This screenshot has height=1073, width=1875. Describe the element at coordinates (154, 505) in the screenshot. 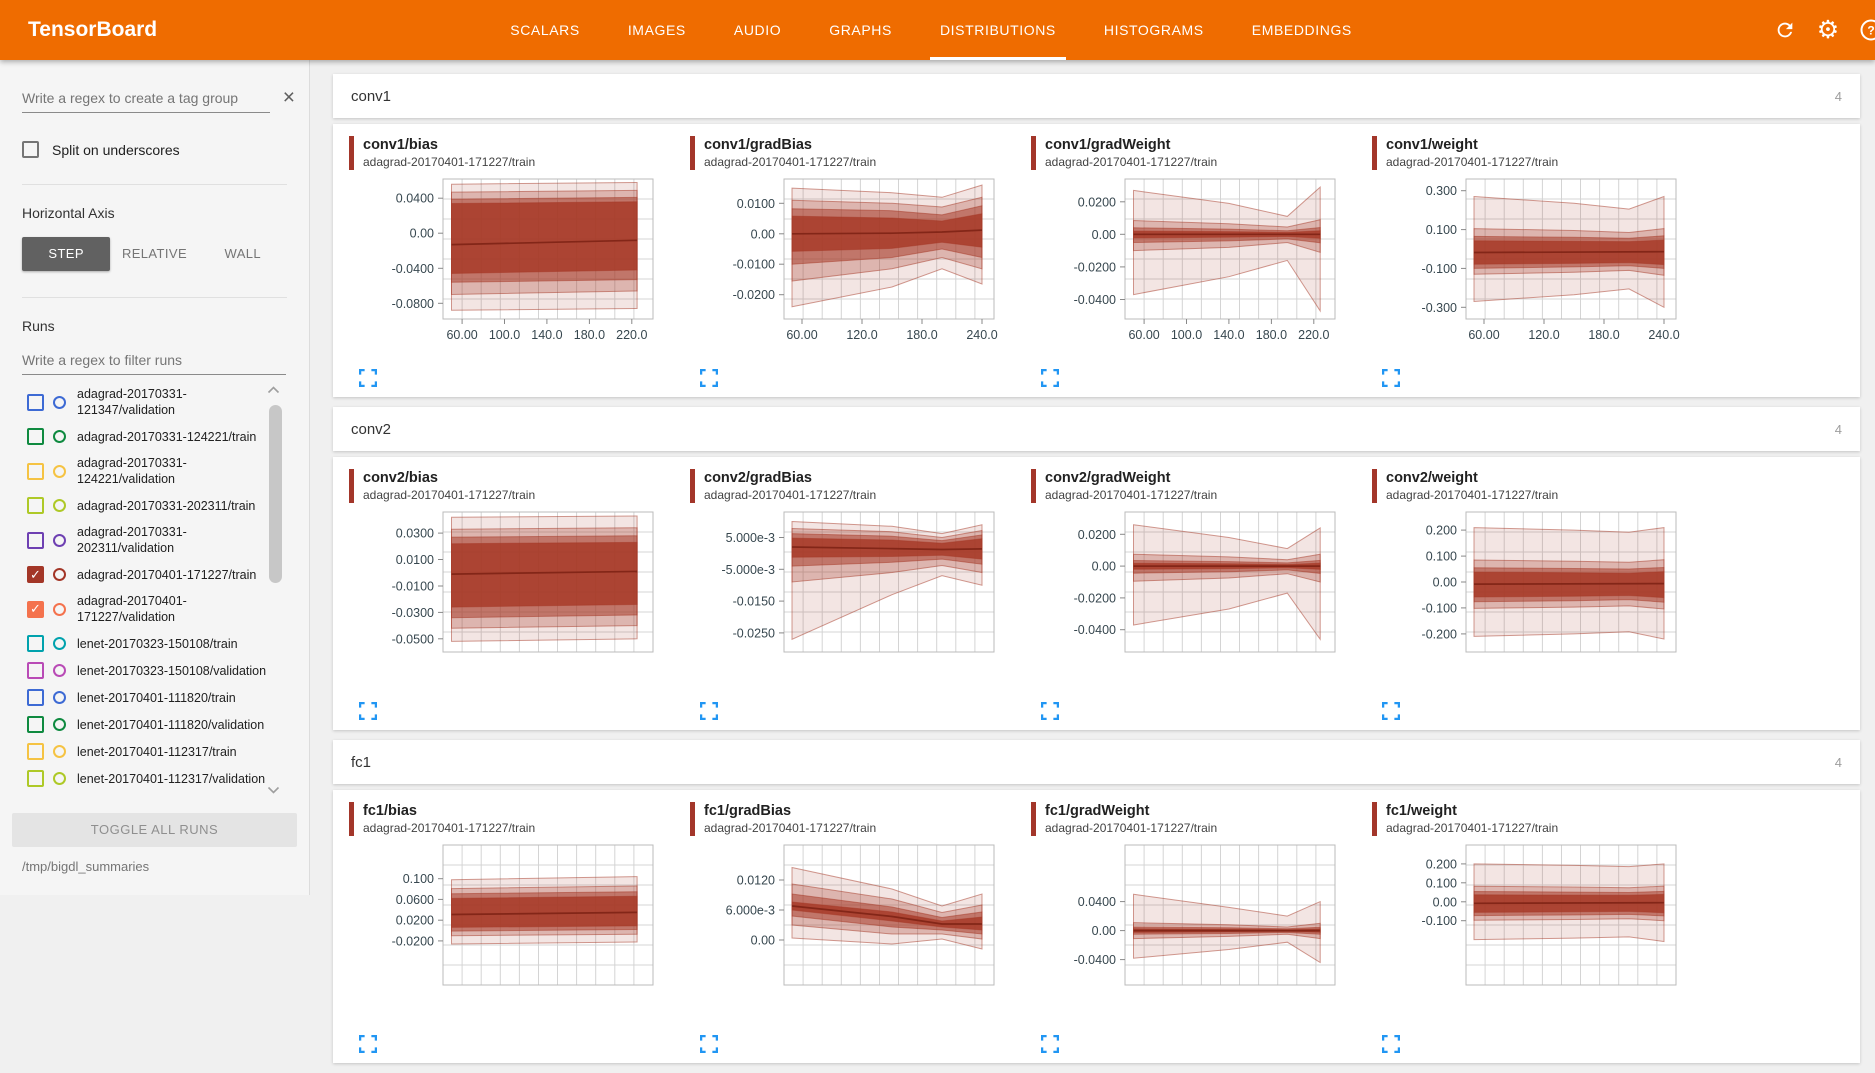

I see `run-row: adagrad-20170331-202311/train` at that location.